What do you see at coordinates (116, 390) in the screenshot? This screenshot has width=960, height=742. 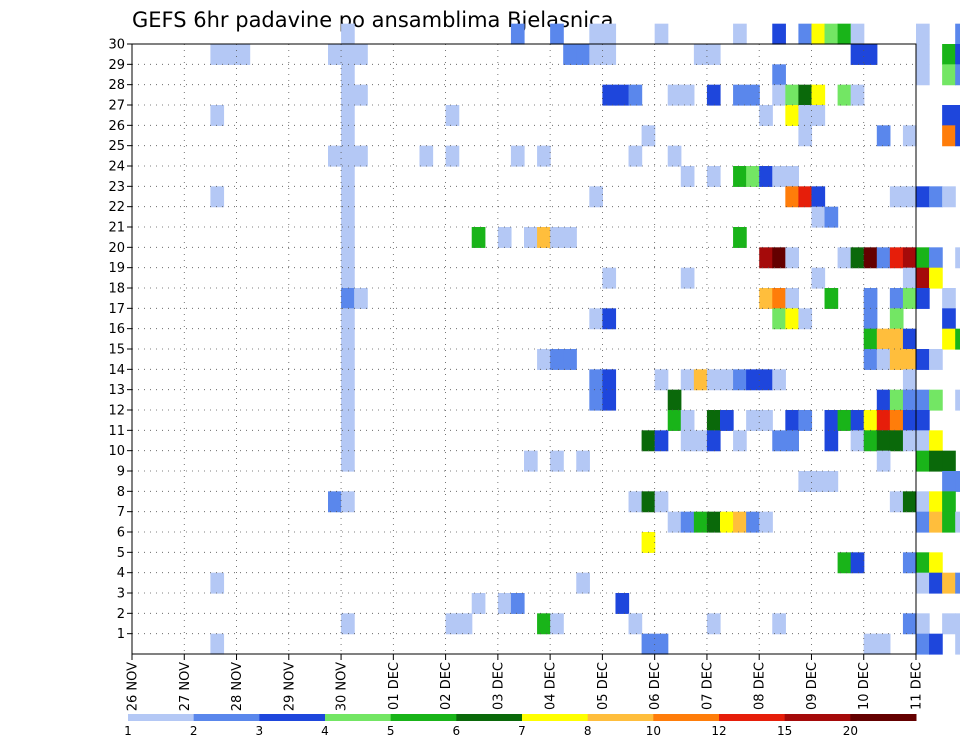 I see `y-tick-label: 13` at bounding box center [116, 390].